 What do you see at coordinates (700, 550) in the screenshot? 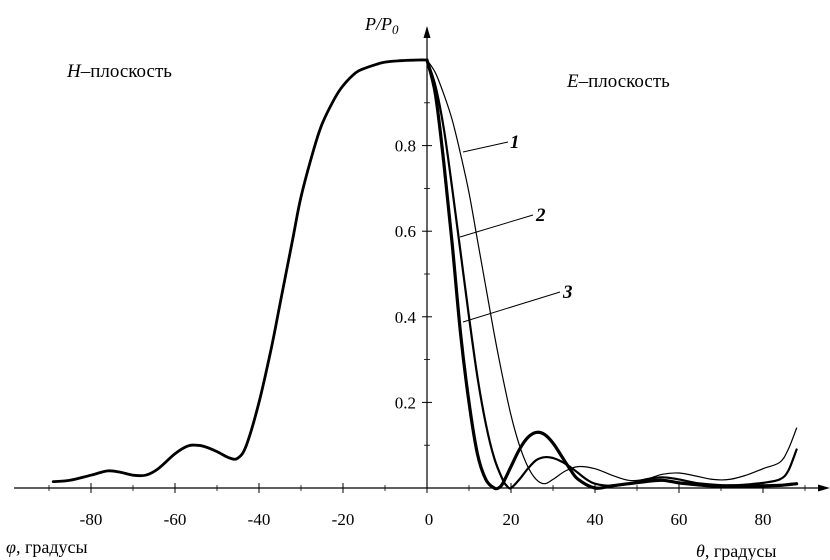
I see `theta-symbol: θ` at bounding box center [700, 550].